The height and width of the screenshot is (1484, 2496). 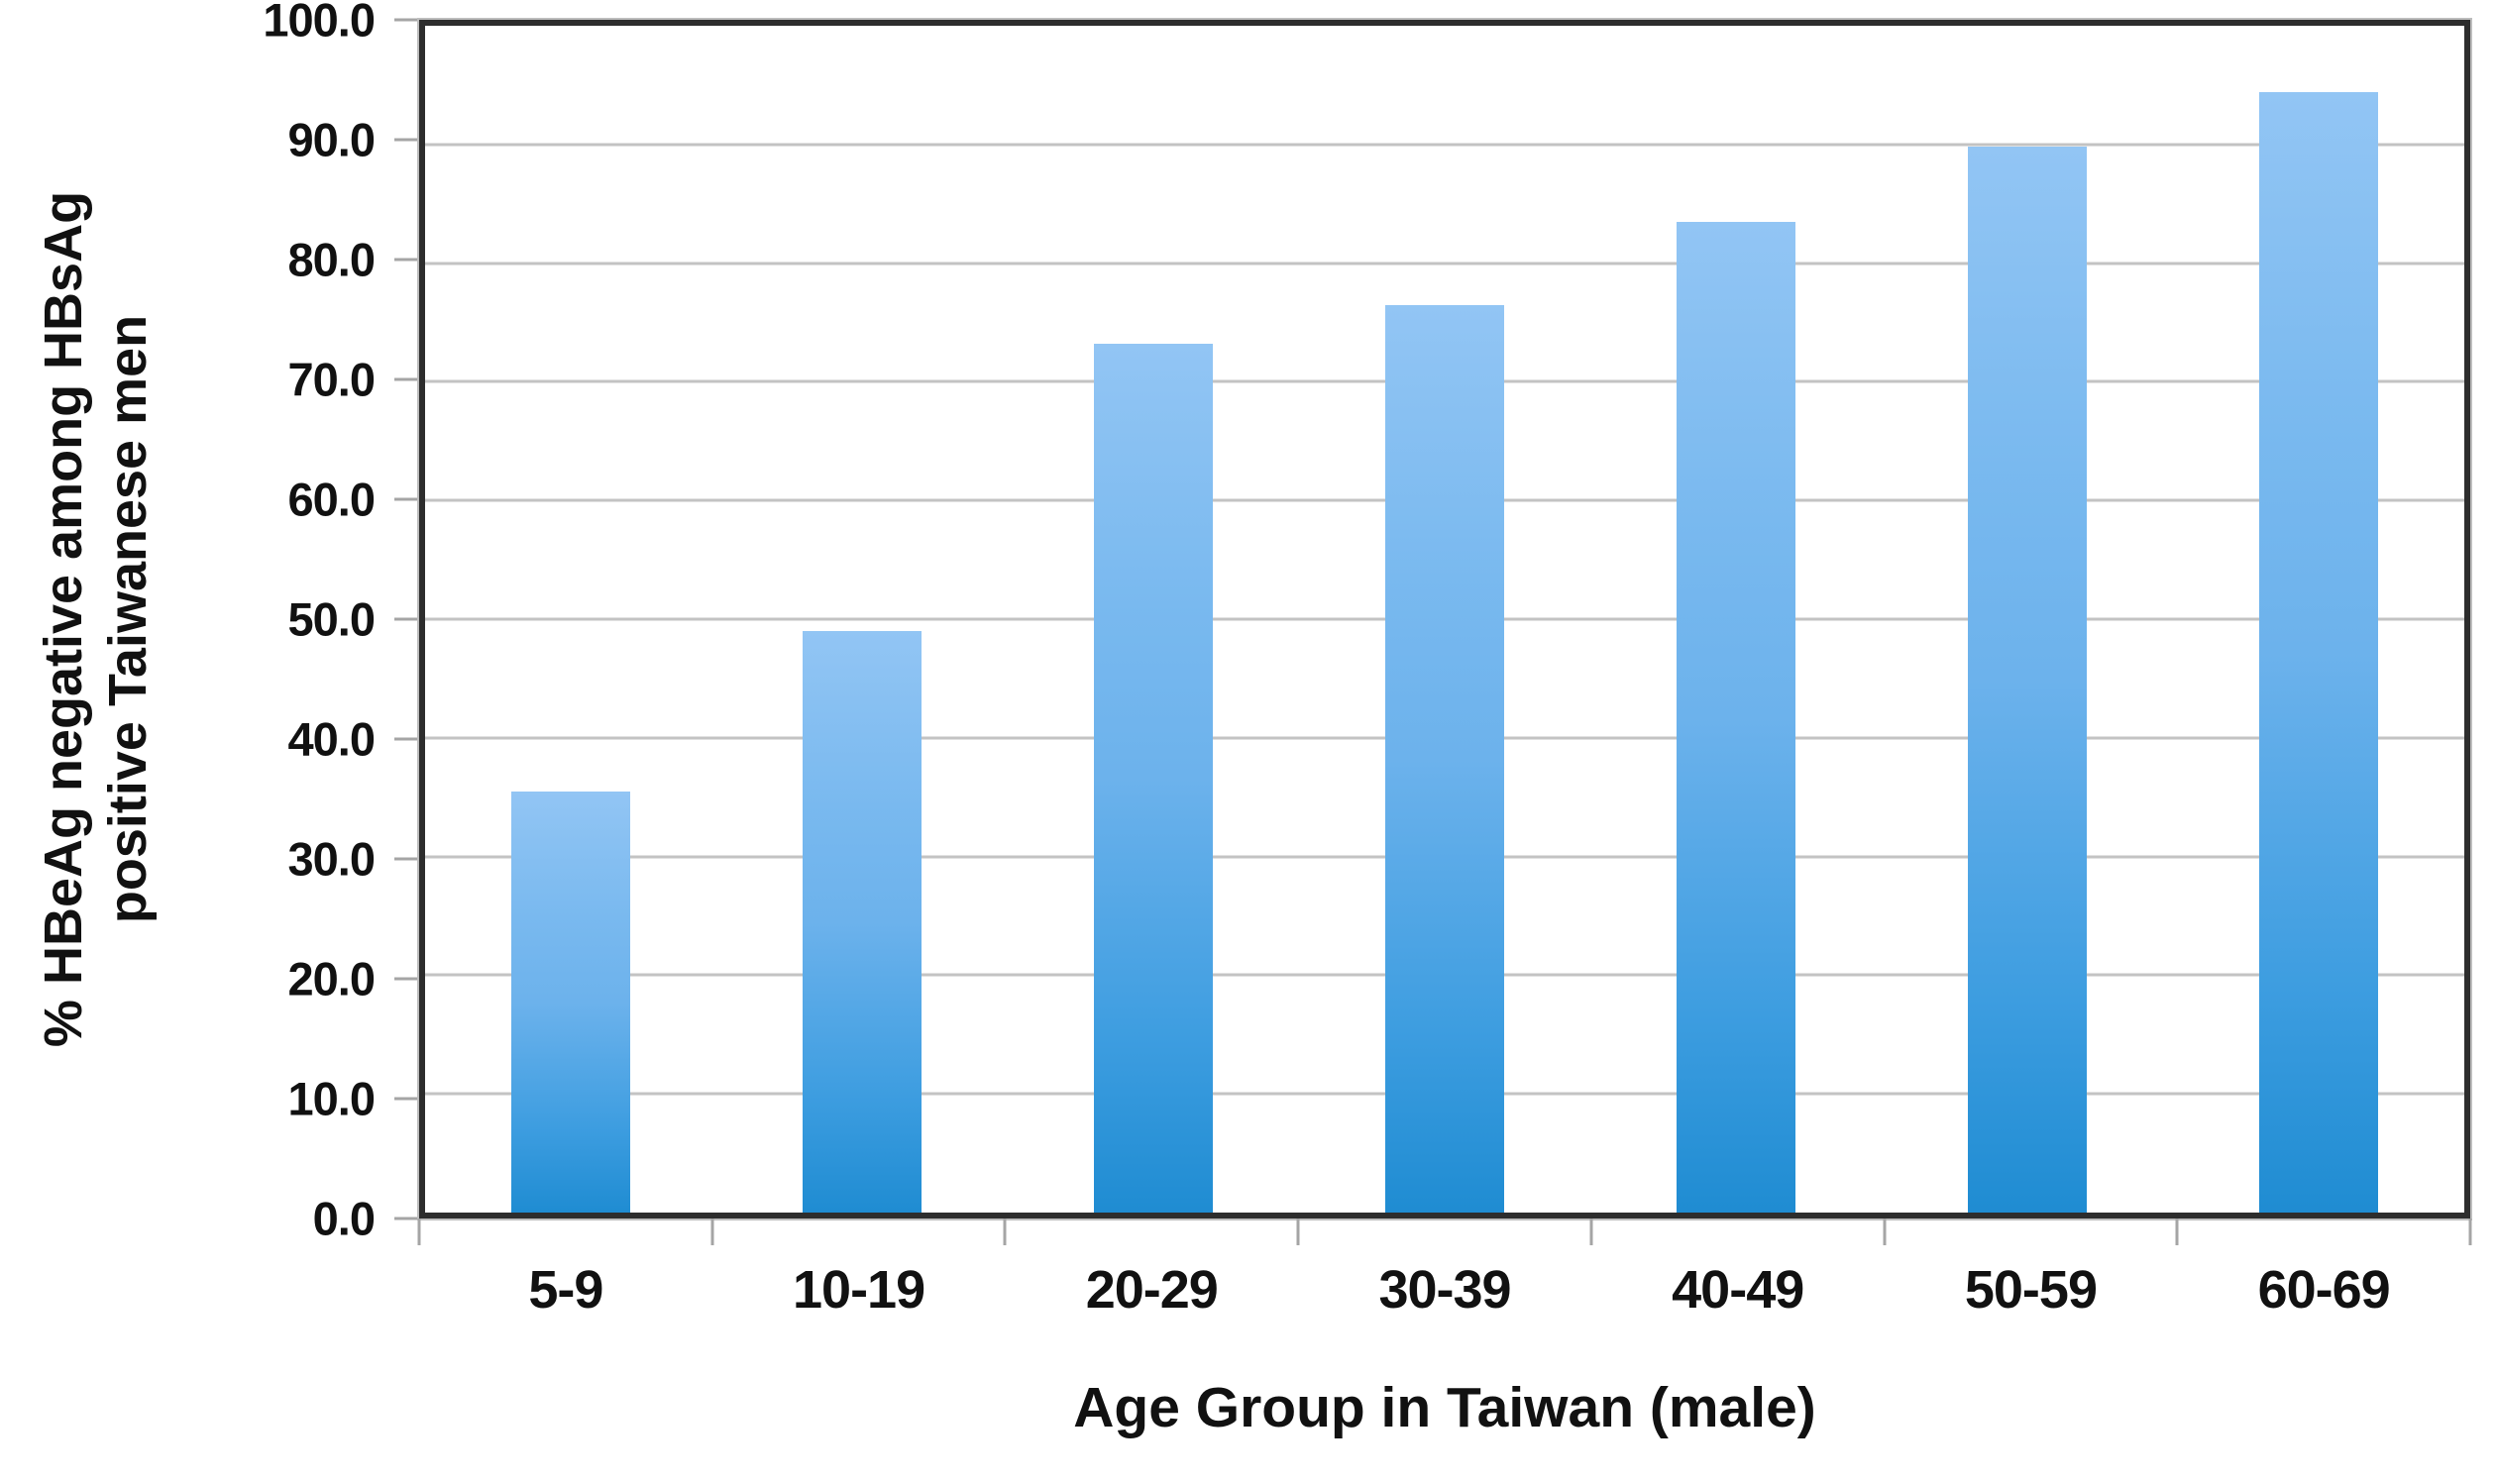 I want to click on y-tick-label-60.0: 60.0, so click(x=331, y=500).